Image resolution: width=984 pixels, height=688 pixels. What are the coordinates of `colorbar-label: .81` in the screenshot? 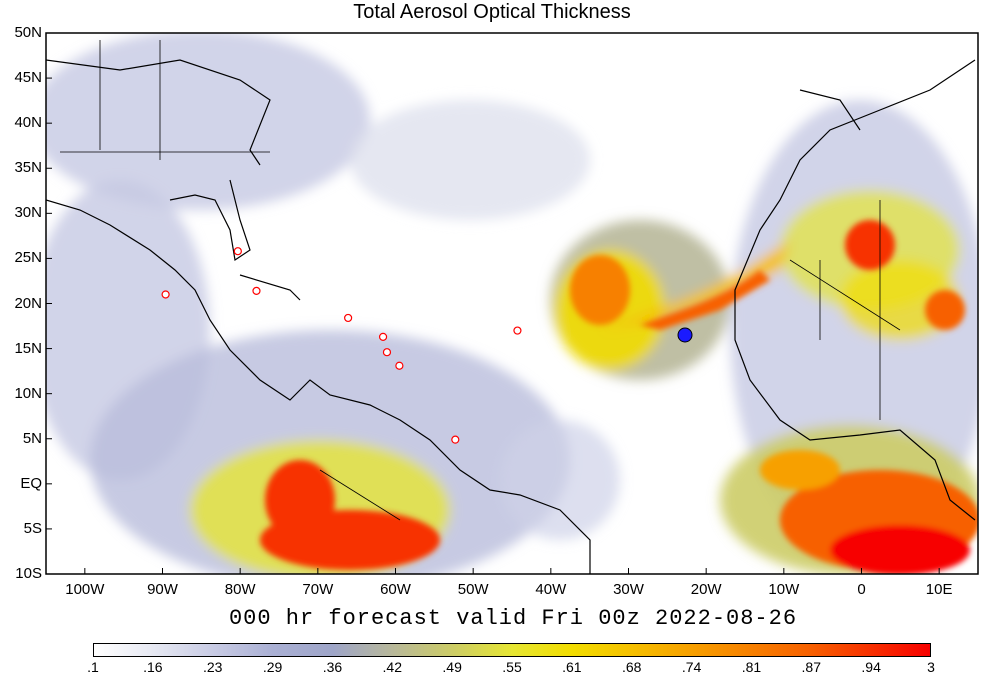 It's located at (751, 667).